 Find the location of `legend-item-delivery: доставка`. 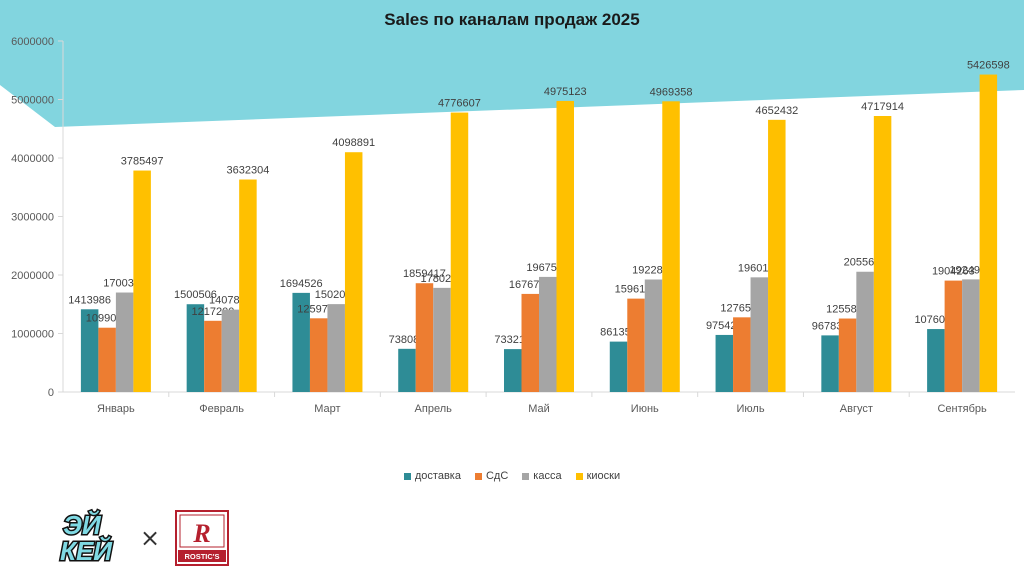

legend-item-delivery: доставка is located at coordinates (432, 476).